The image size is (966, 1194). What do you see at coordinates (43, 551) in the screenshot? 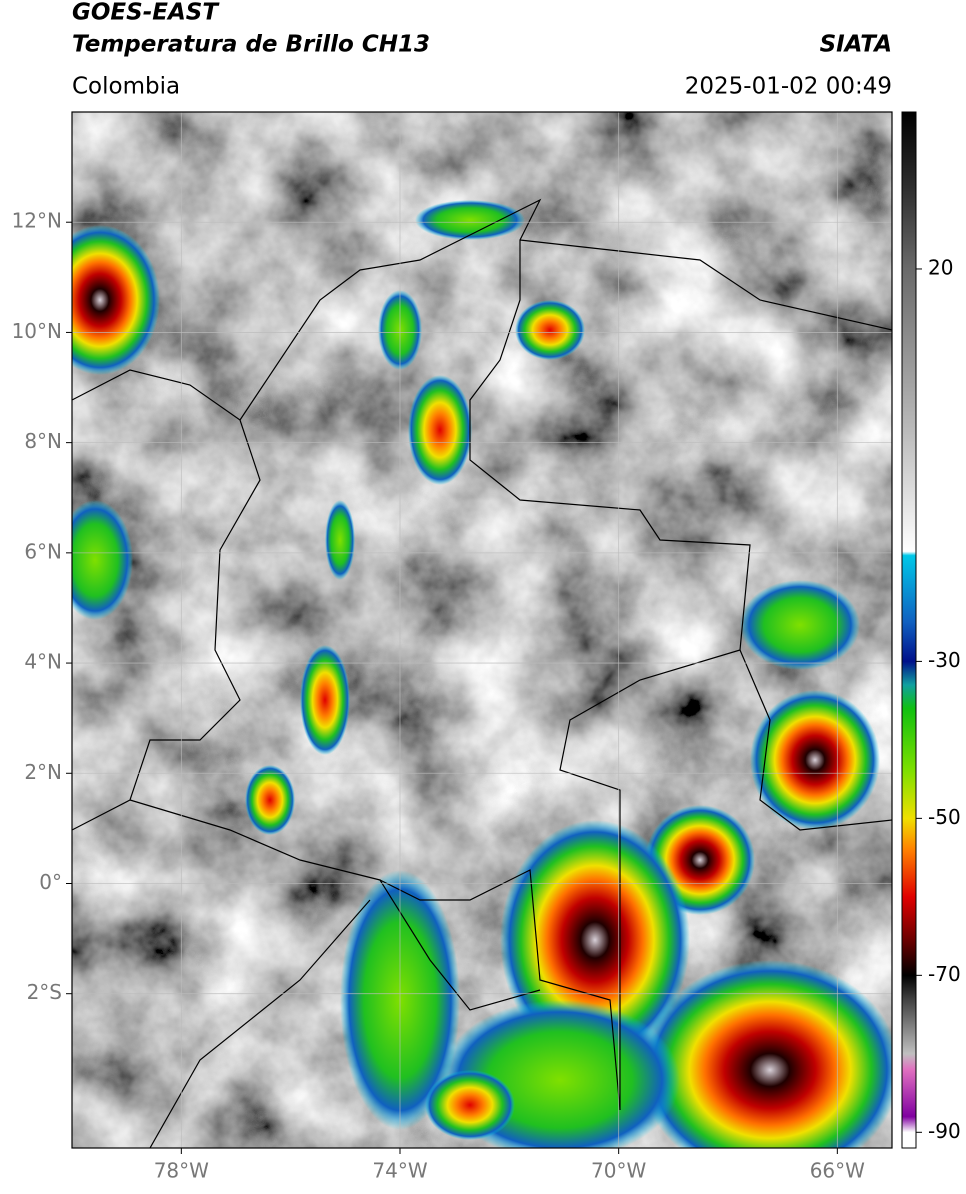
I see `y-tick-label: 6°N` at bounding box center [43, 551].